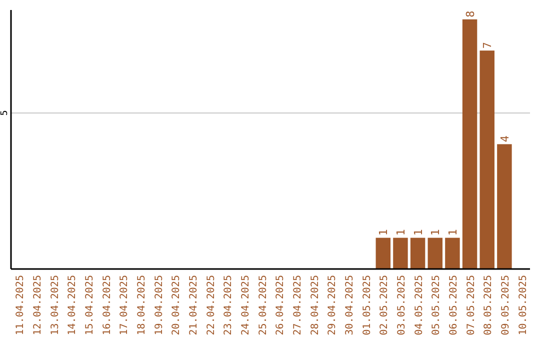 Image resolution: width=540 pixels, height=340 pixels. Describe the element at coordinates (402, 305) in the screenshot. I see `x-tick-label: 03.05.2025` at that location.